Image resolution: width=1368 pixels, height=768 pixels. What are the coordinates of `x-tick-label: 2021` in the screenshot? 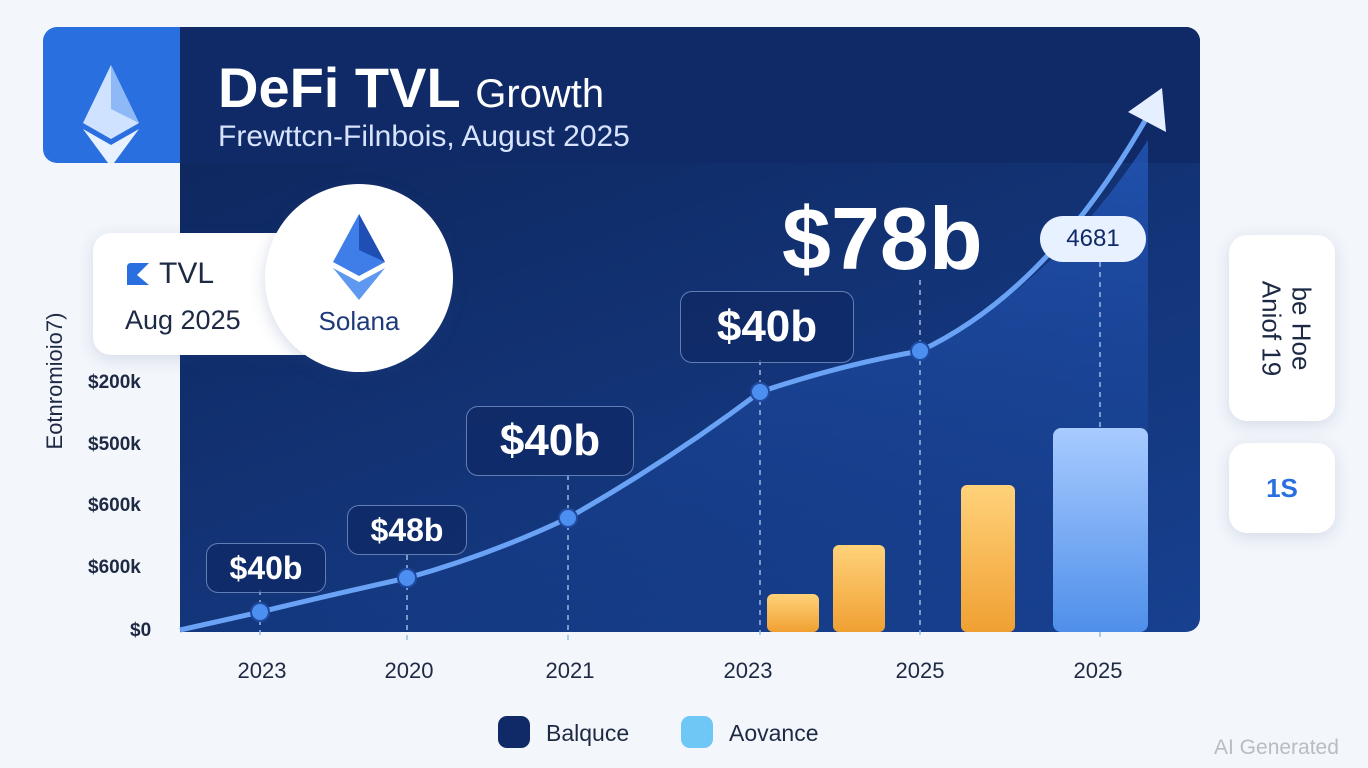 It's located at (570, 670).